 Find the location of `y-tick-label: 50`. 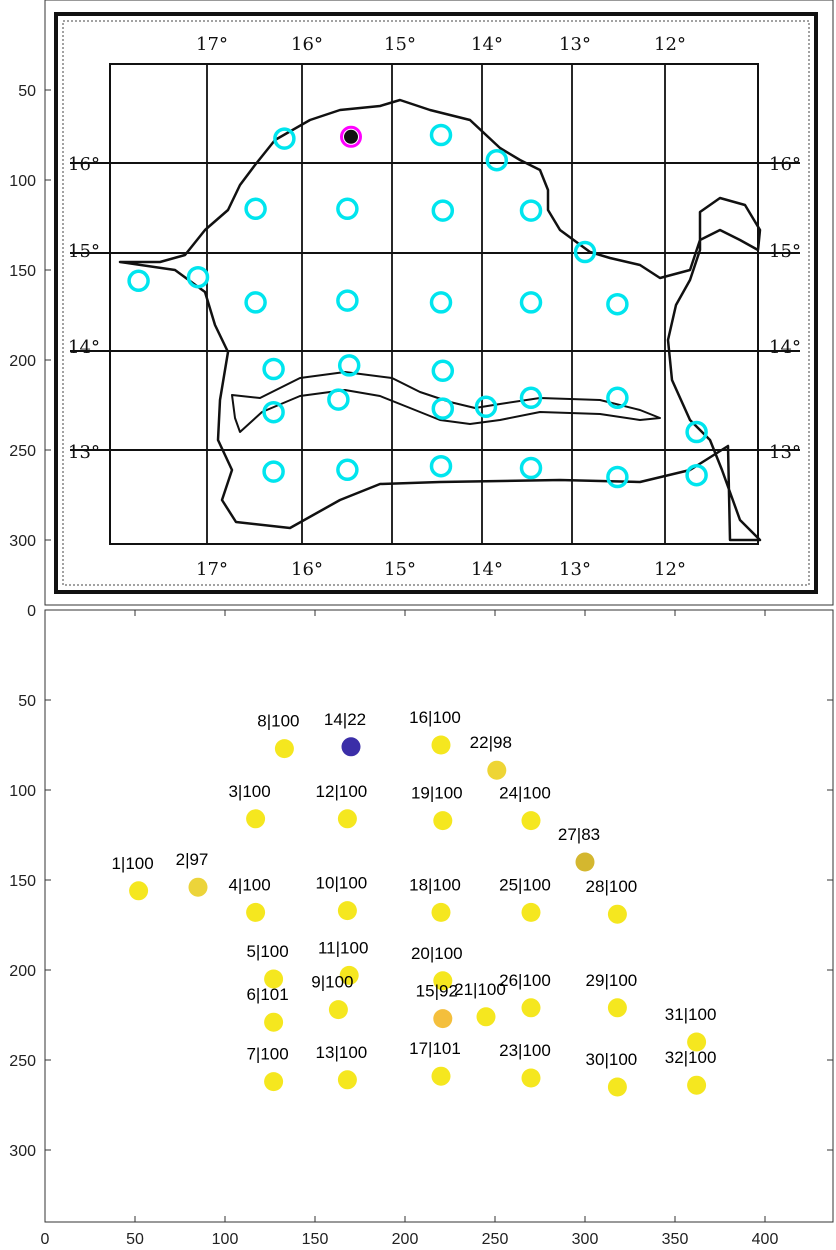

y-tick-label: 50 is located at coordinates (27, 701).